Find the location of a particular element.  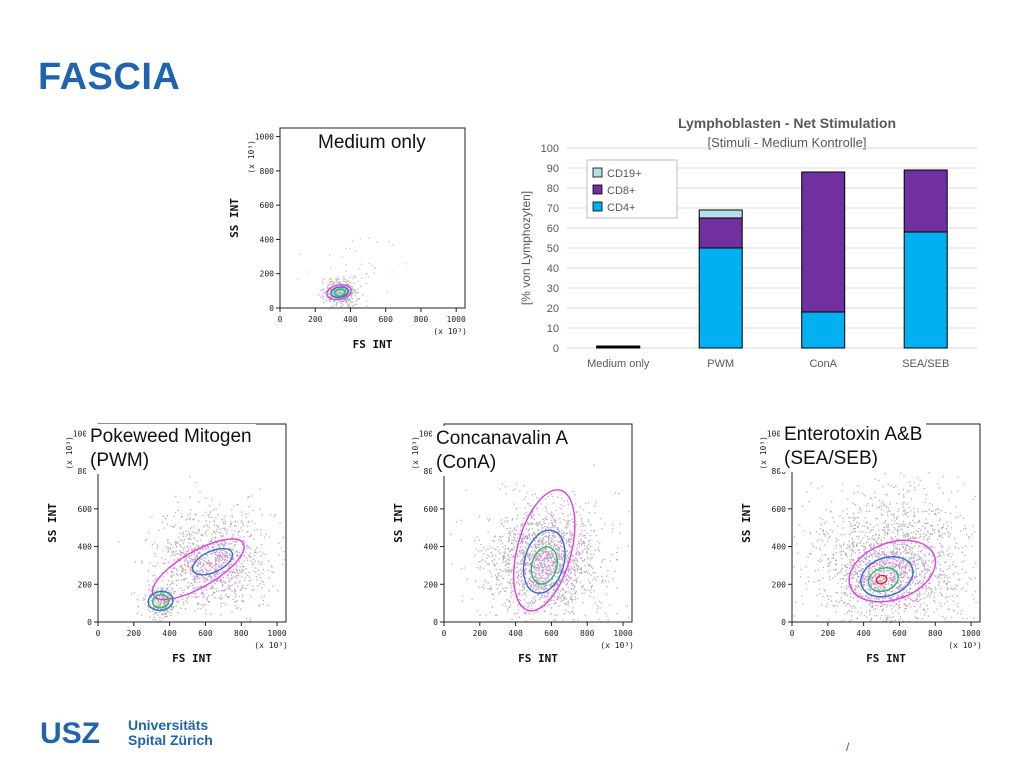

chart-y-tick: 50 is located at coordinates (553, 249).